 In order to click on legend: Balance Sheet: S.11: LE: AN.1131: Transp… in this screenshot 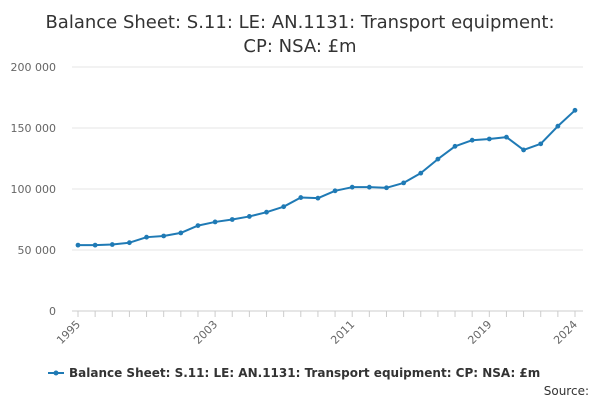, I will do `click(294, 373)`.